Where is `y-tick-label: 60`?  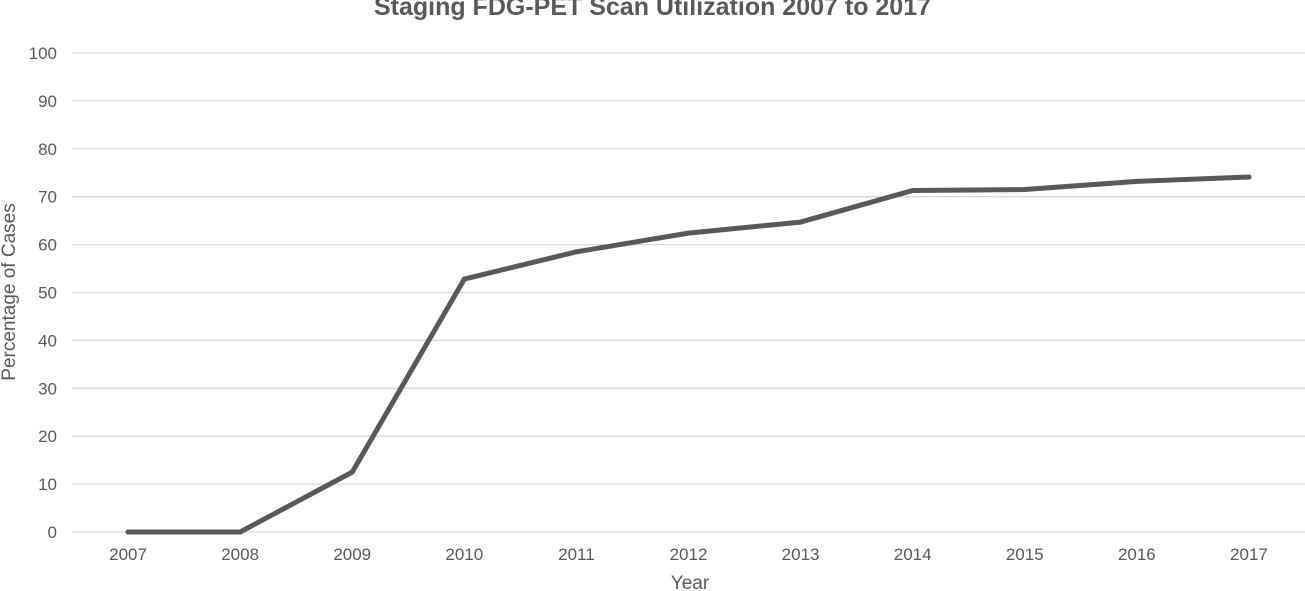
y-tick-label: 60 is located at coordinates (47, 245).